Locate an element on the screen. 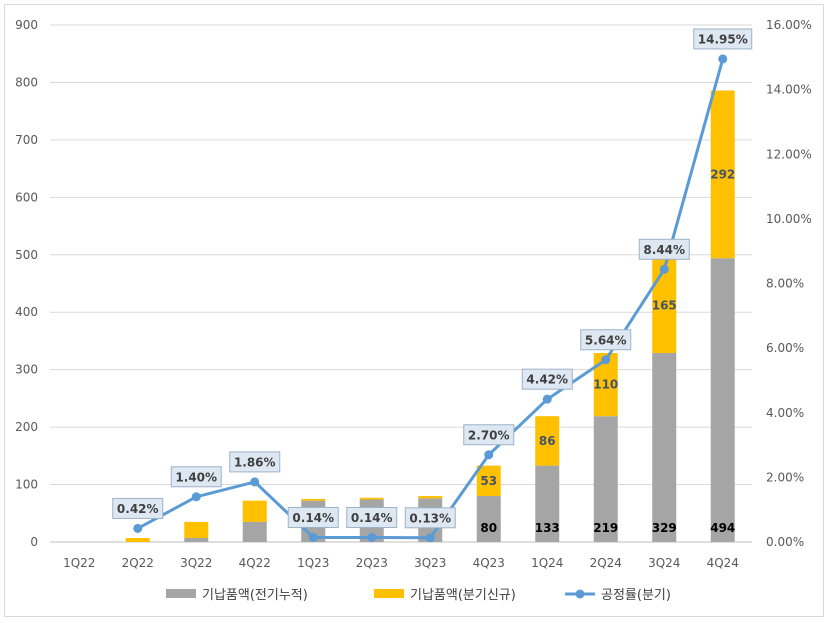 The image size is (830, 623). bar-data-label: 133 is located at coordinates (547, 528).